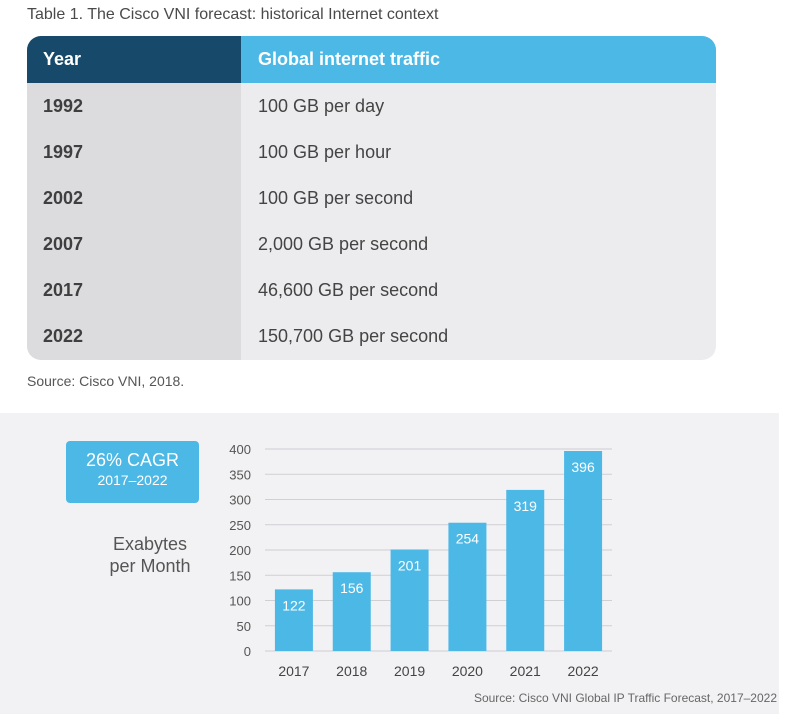 The height and width of the screenshot is (714, 789). What do you see at coordinates (240, 601) in the screenshot?
I see `y-tick-label: 100` at bounding box center [240, 601].